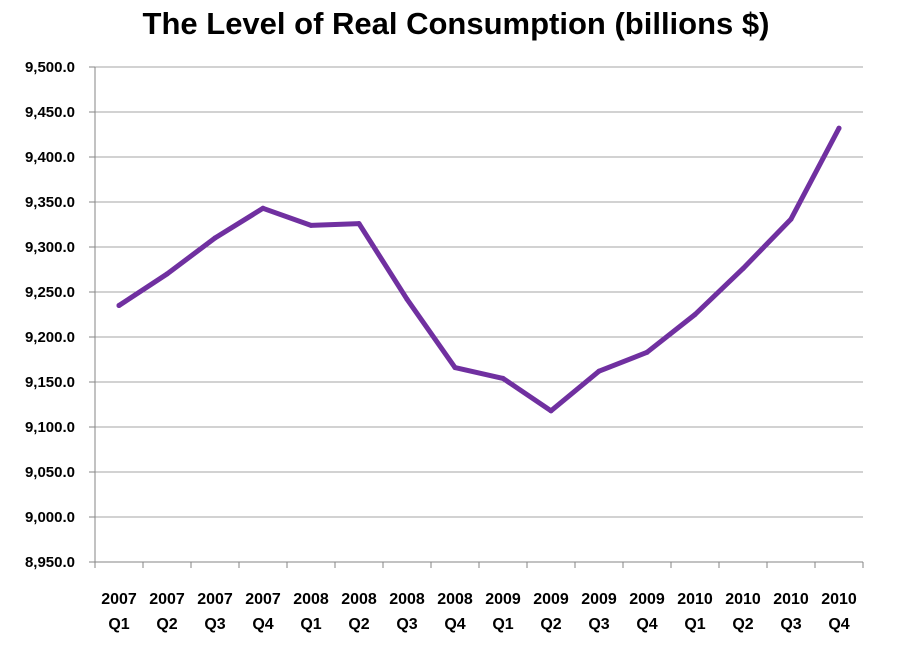  Describe the element at coordinates (50, 202) in the screenshot. I see `y-tick-label: 9,350.0` at that location.